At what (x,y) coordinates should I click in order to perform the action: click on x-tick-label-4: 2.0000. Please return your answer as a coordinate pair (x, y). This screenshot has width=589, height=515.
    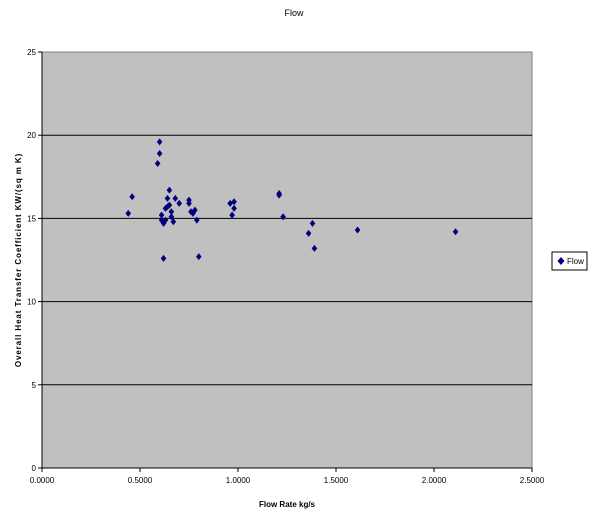
    Looking at the image, I should click on (434, 480).